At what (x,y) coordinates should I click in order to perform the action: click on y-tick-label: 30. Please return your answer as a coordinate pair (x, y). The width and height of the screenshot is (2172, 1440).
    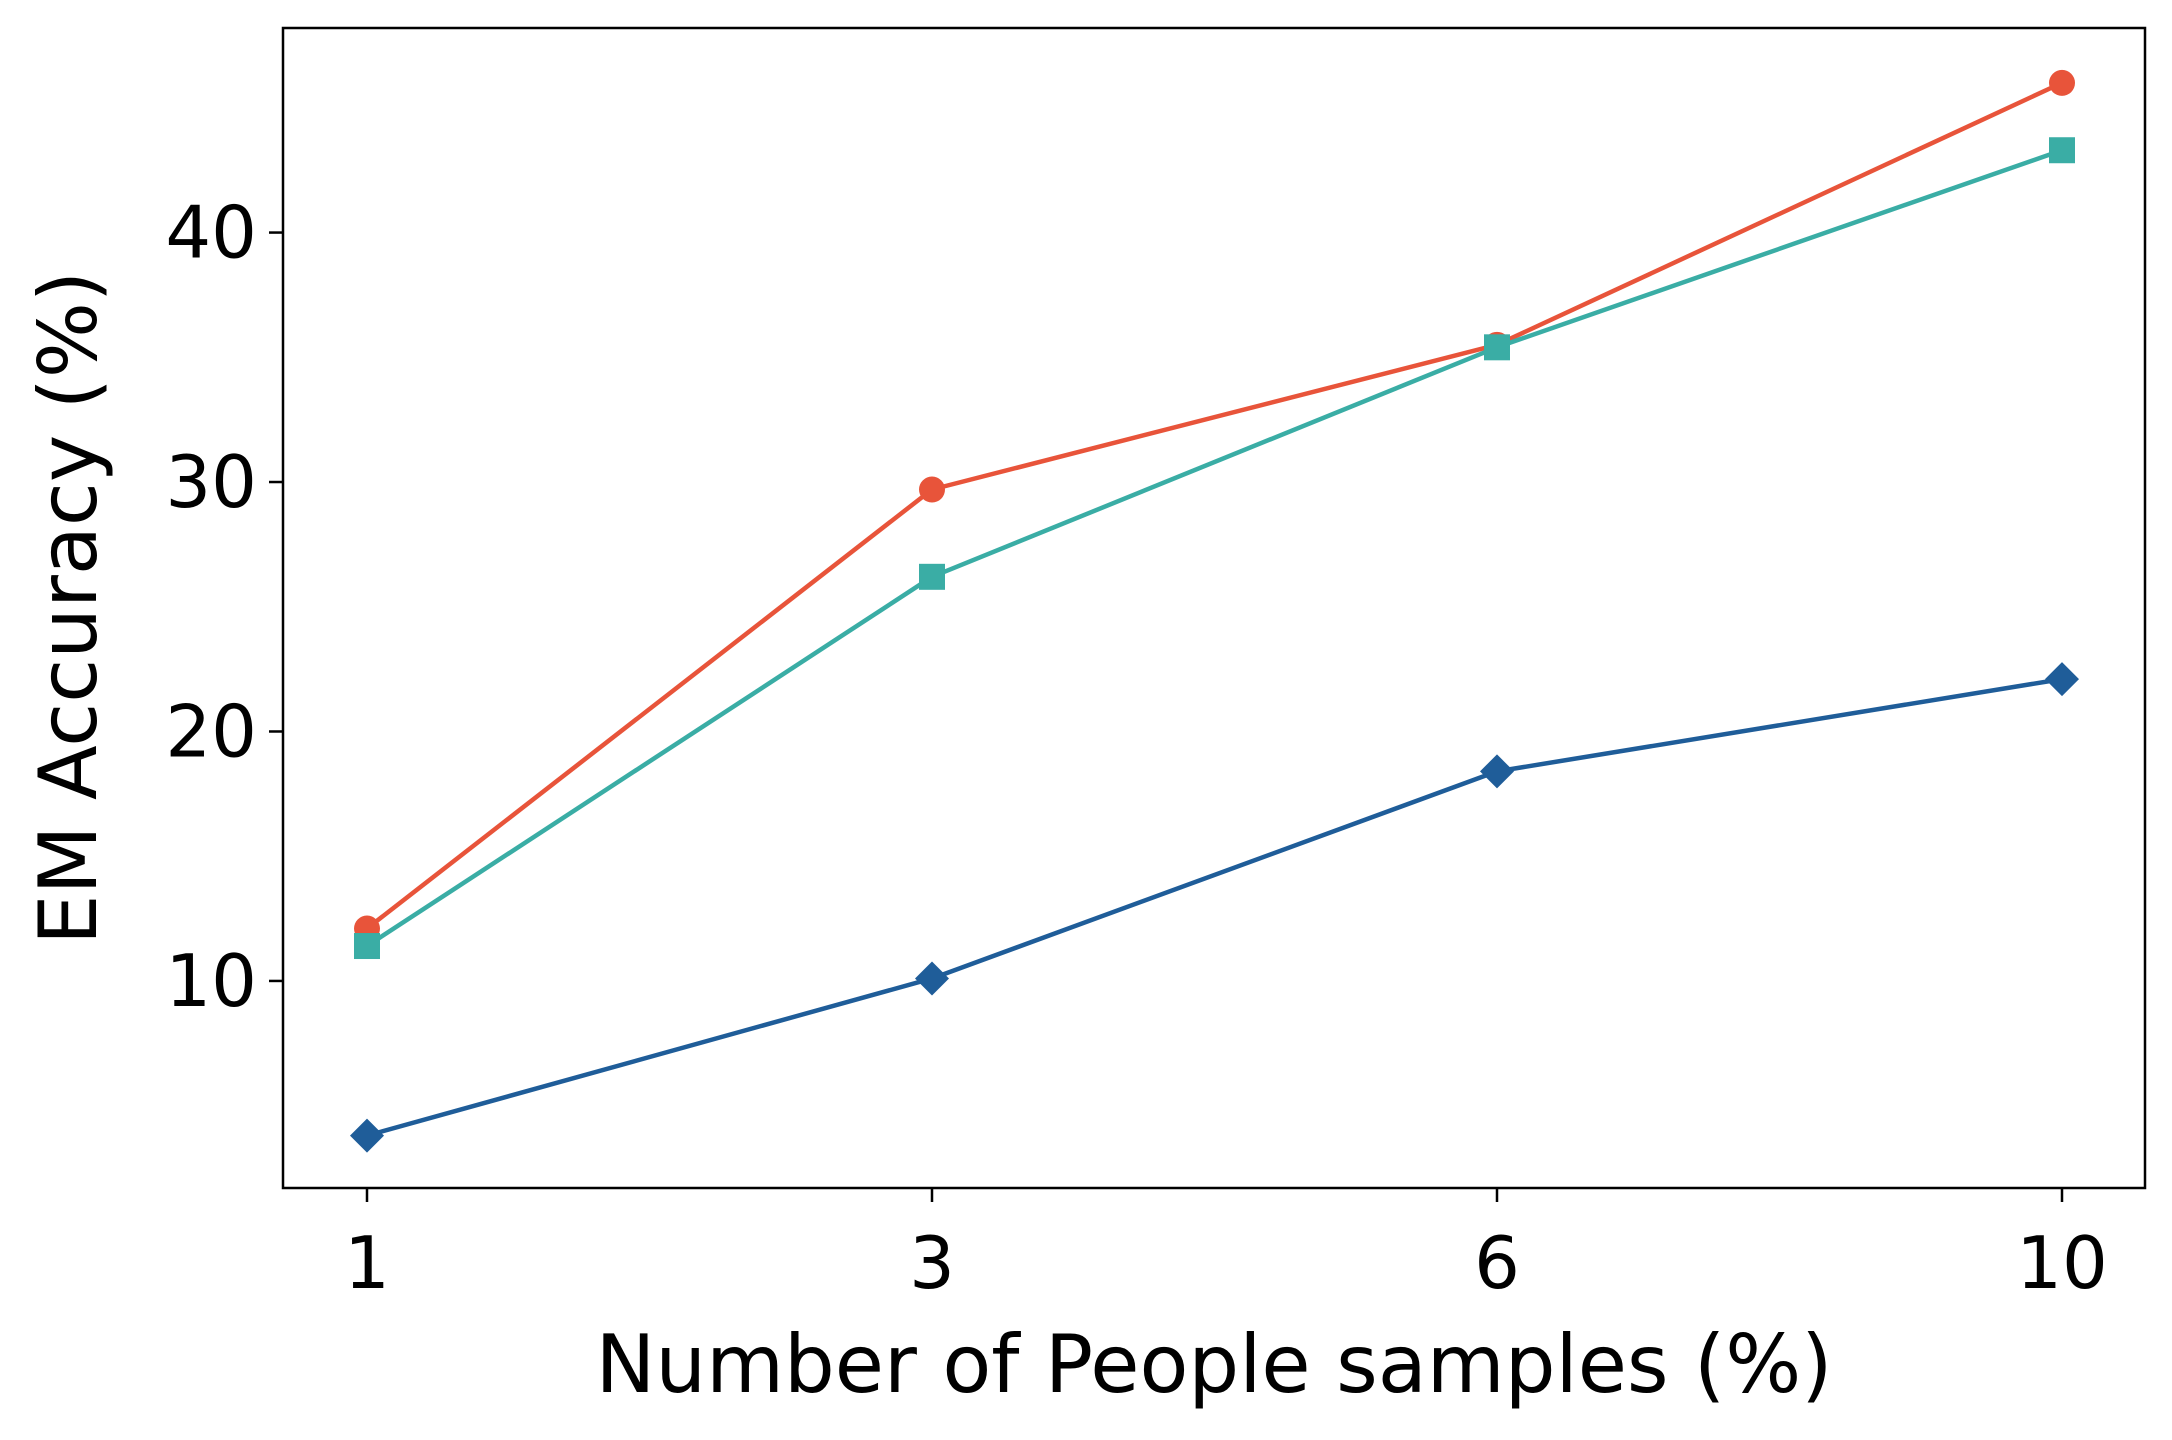
    Looking at the image, I should click on (211, 482).